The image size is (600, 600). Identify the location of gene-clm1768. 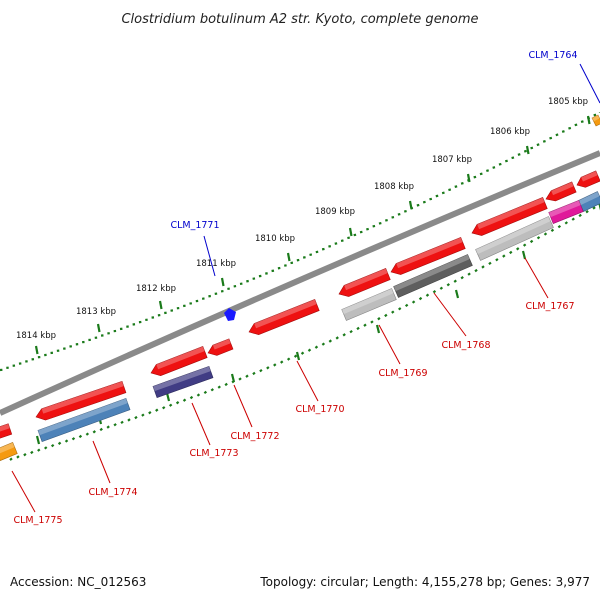
(433, 276).